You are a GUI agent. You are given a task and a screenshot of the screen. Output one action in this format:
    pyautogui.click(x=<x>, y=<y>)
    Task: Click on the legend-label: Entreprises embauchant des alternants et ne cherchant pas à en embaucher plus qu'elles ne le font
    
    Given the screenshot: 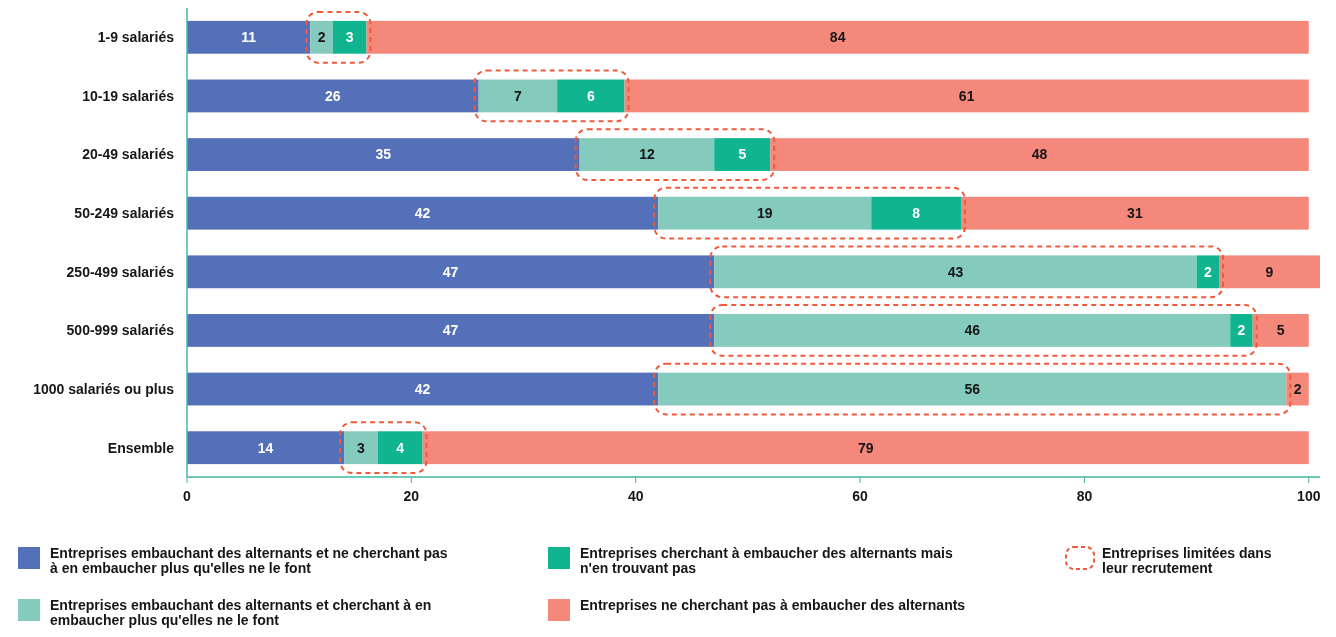 What is the action you would take?
    pyautogui.click(x=249, y=560)
    